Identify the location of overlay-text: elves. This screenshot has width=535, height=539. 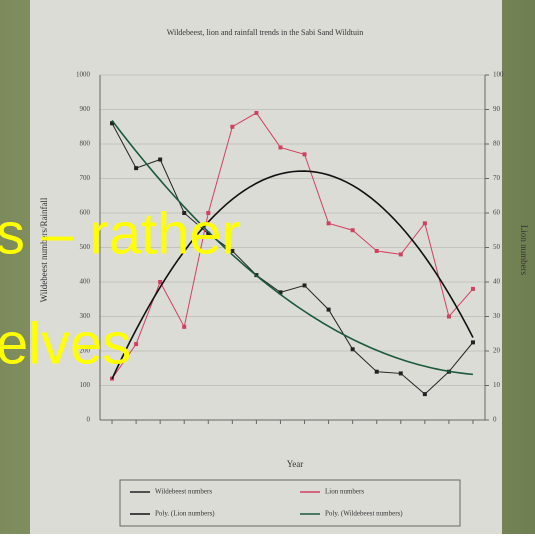
(65, 343).